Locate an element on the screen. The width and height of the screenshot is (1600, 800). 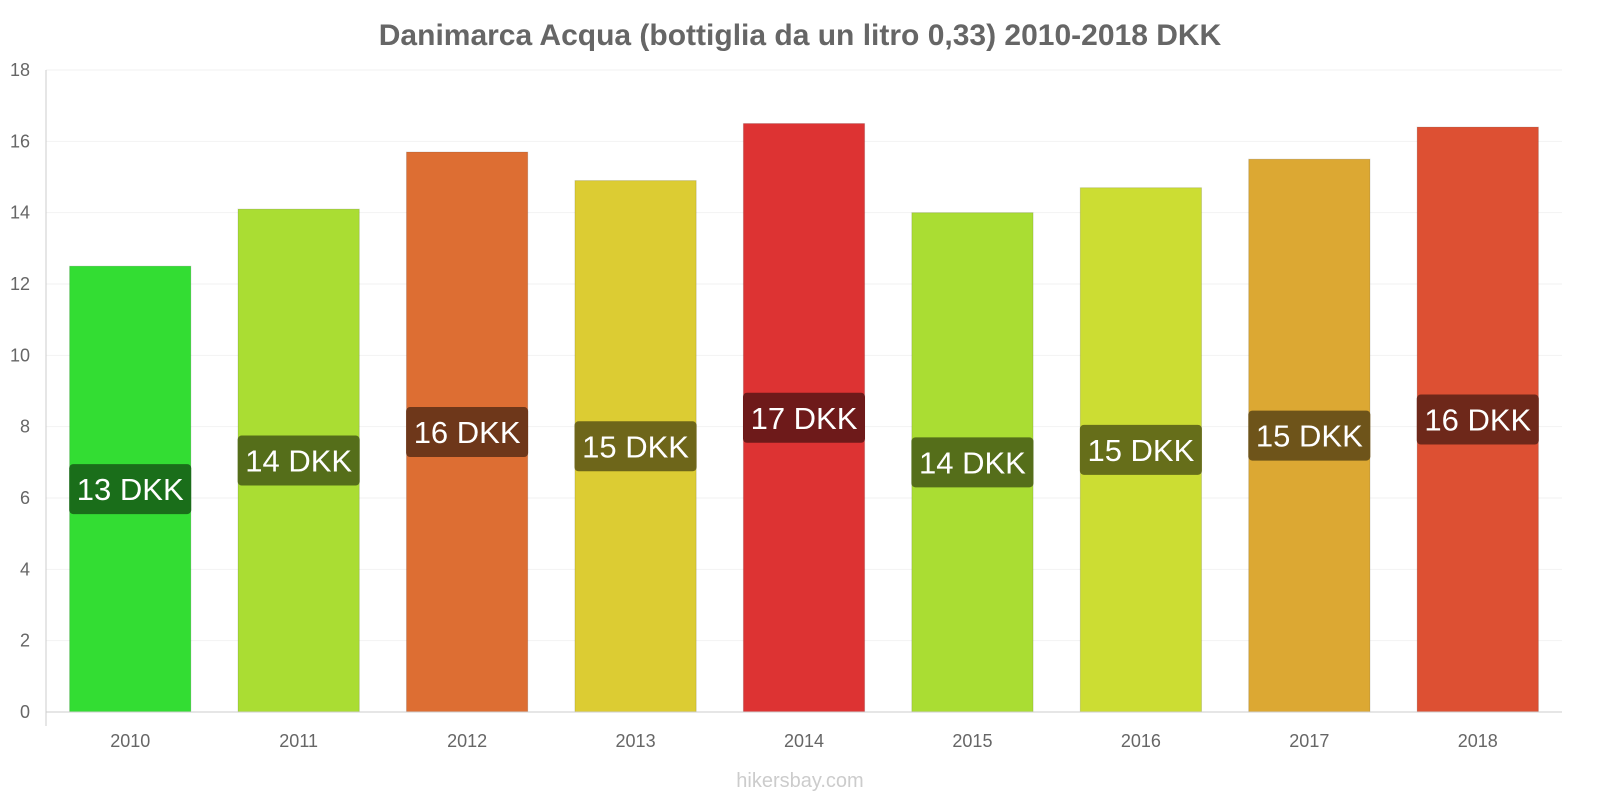
y-tick-label: 2 is located at coordinates (25, 641).